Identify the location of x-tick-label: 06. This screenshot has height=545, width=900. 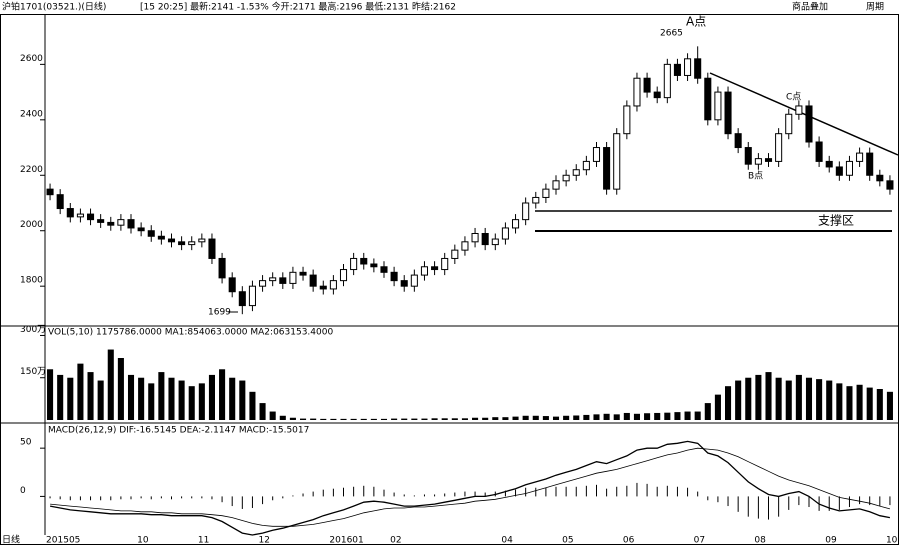
(629, 540).